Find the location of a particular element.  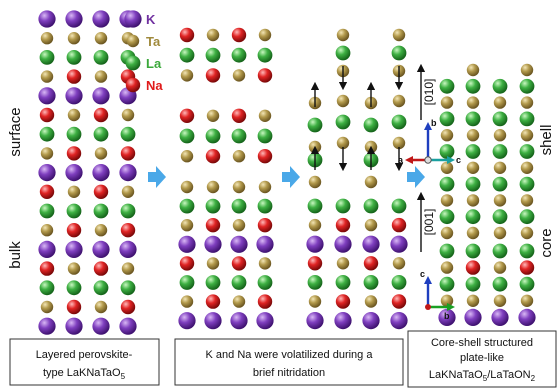

caption-1-line-2: type LaKNaTaO5 is located at coordinates (84, 374).